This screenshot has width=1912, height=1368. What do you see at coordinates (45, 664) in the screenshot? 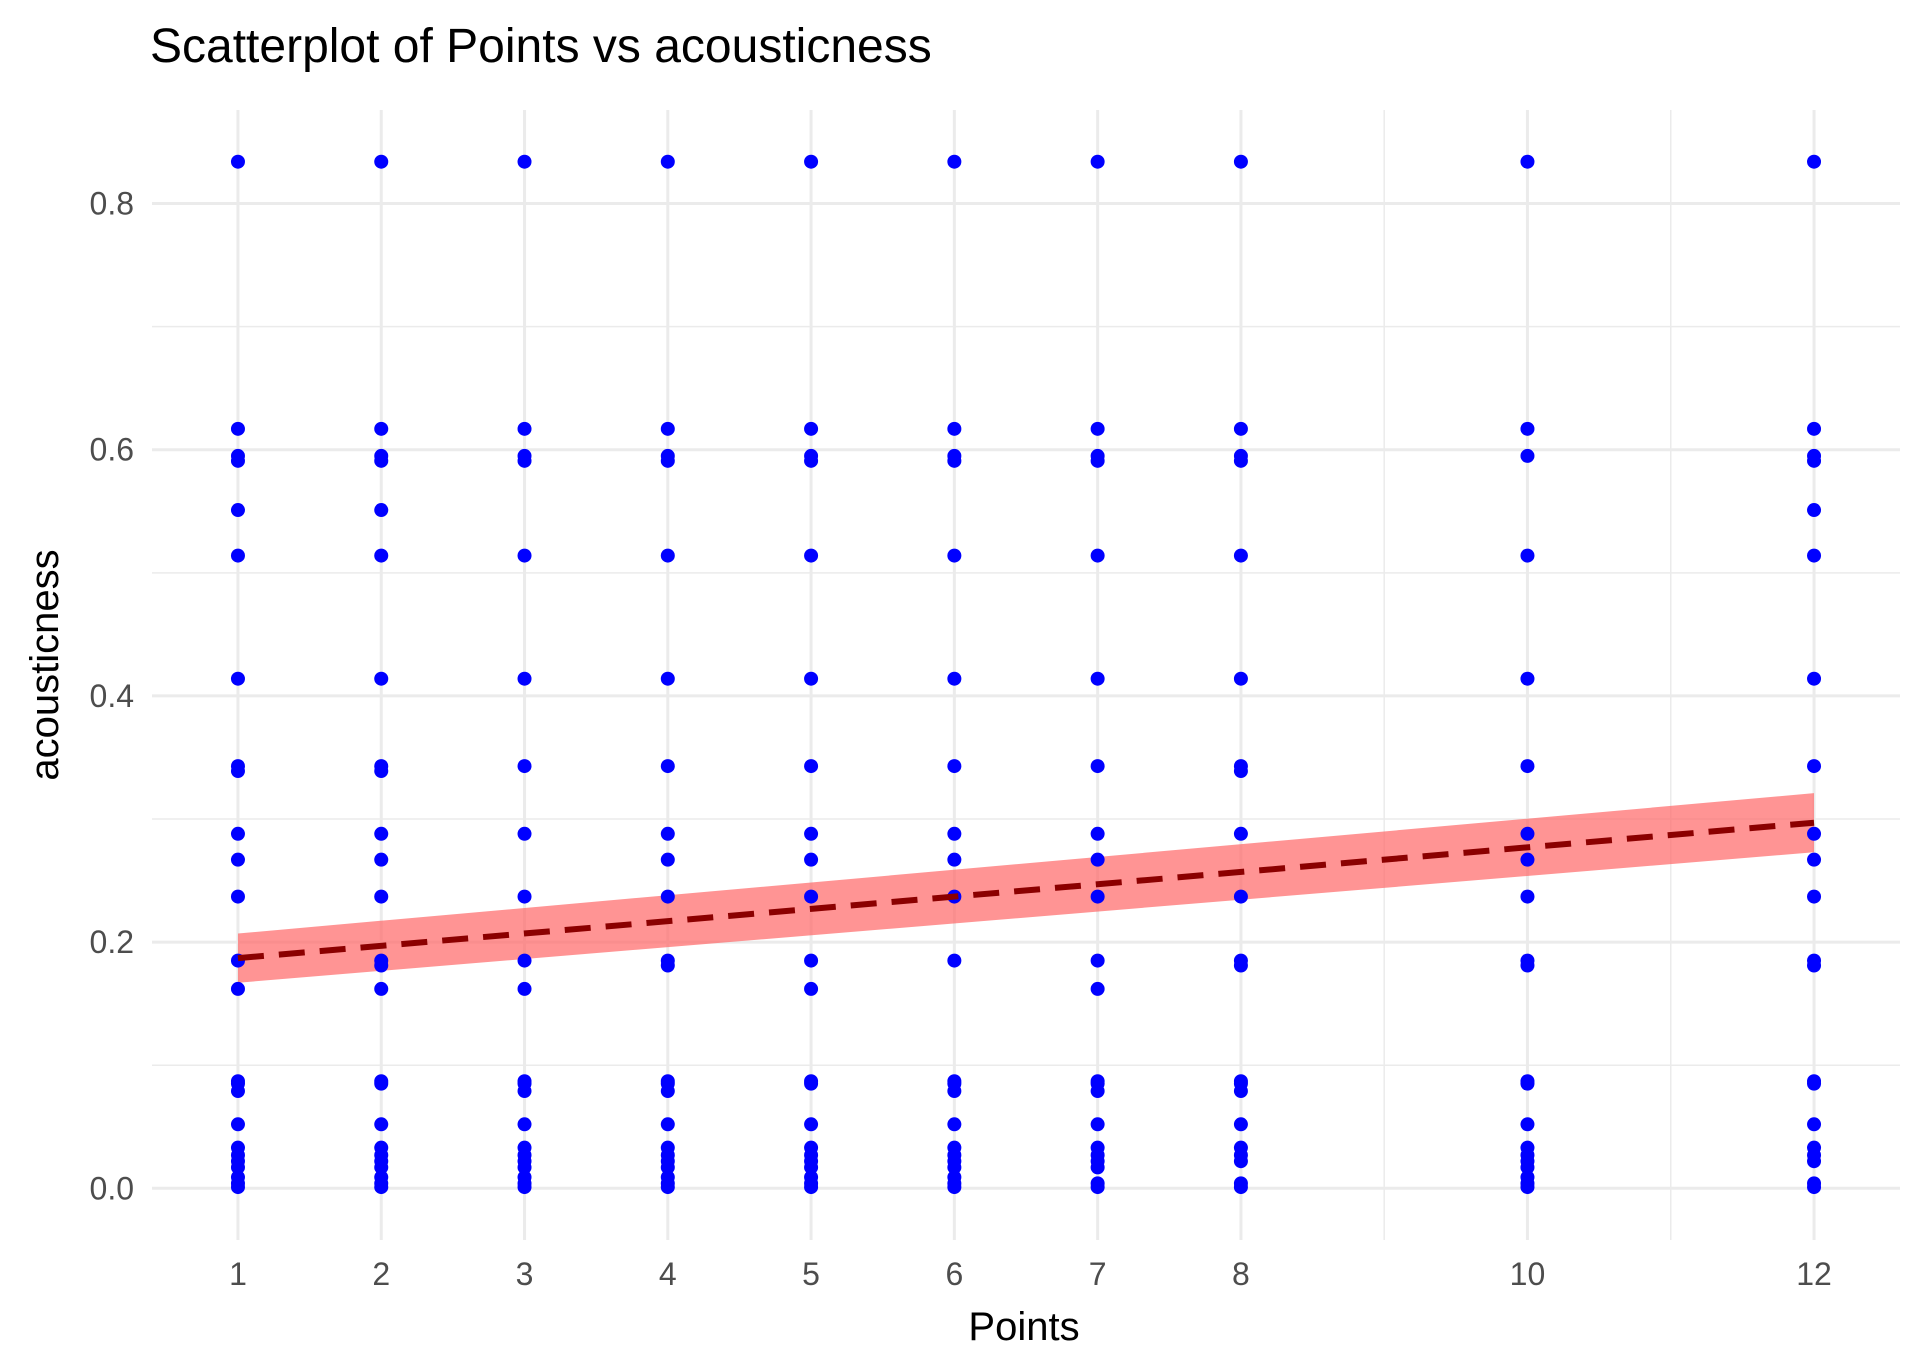
I see `y-axis-label: acousticness` at bounding box center [45, 664].